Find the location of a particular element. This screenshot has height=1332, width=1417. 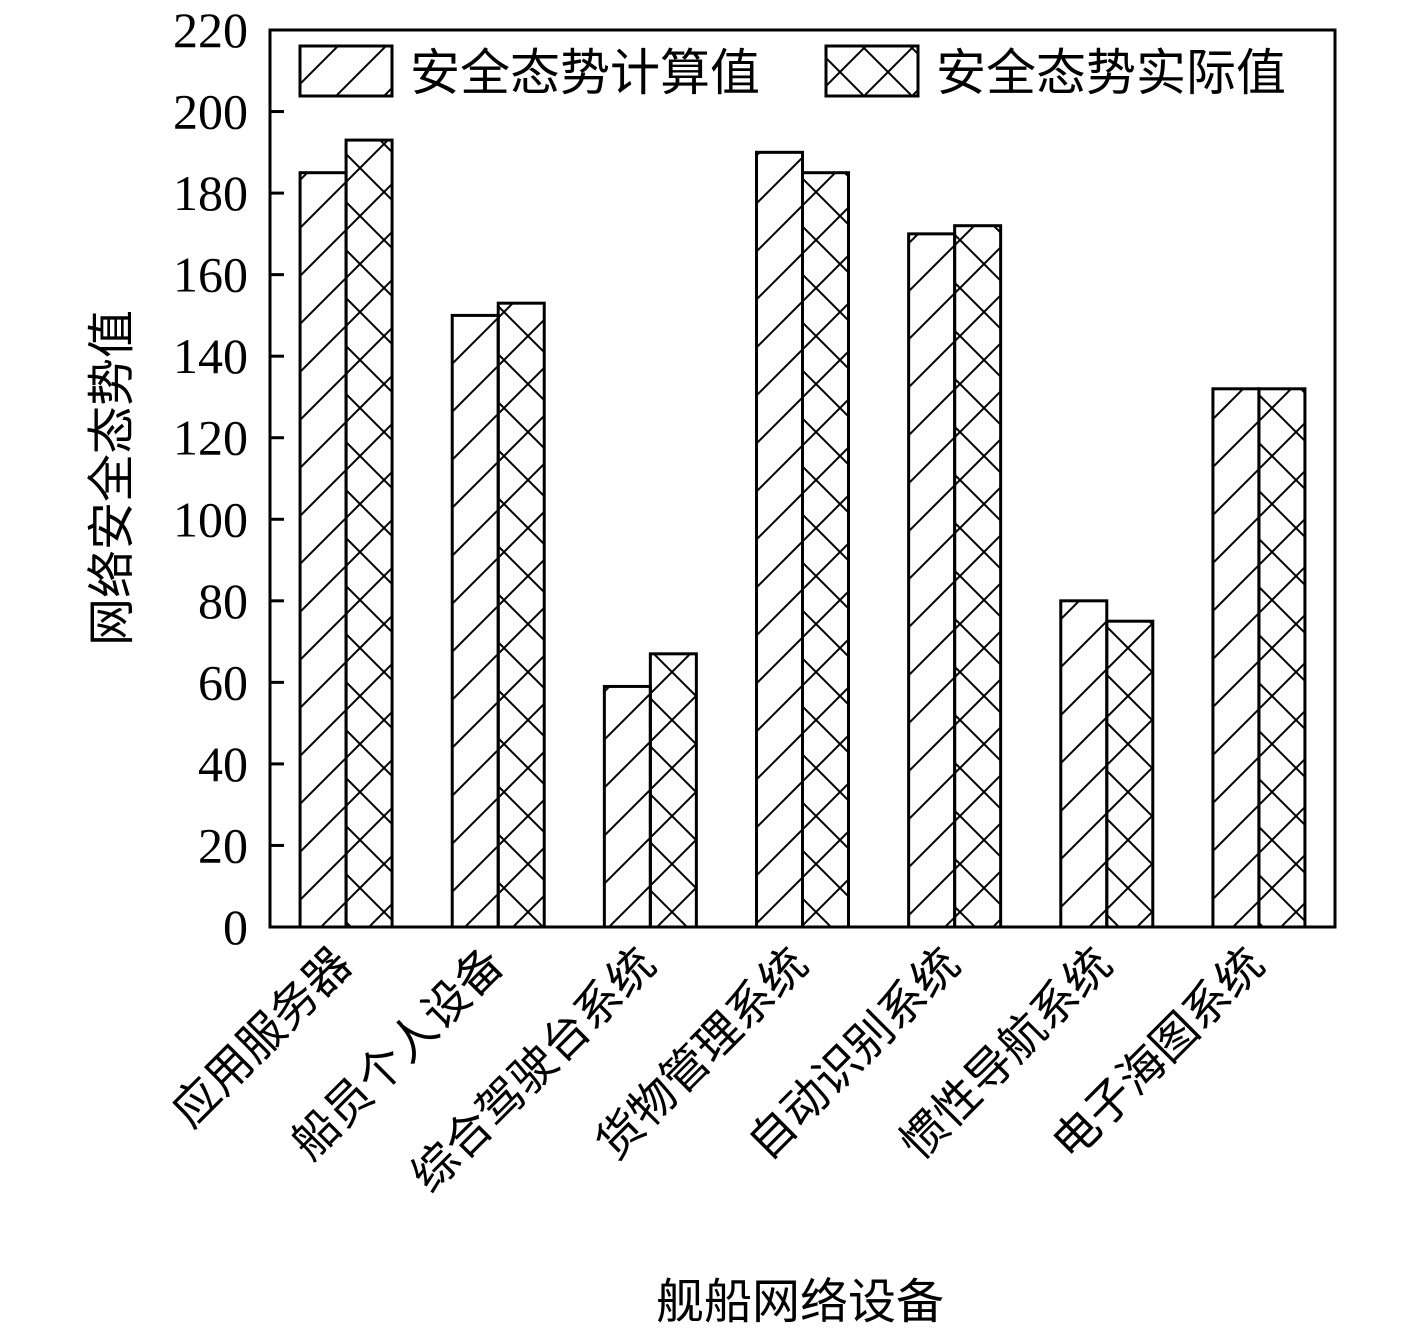

y-tick-label: 40 is located at coordinates (223, 764).